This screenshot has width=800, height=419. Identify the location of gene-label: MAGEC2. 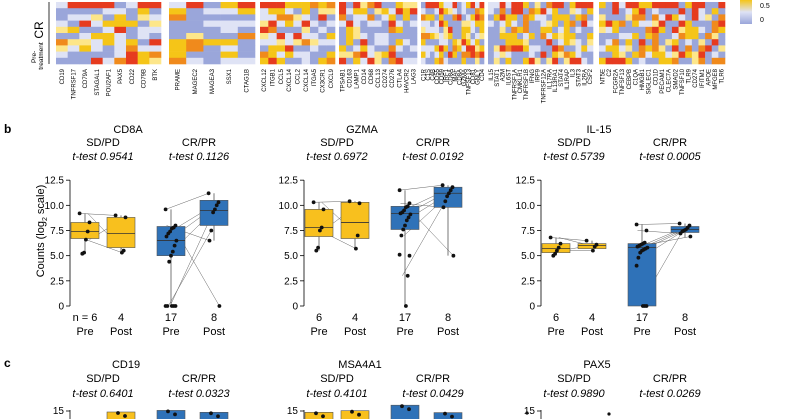
(196, 81).